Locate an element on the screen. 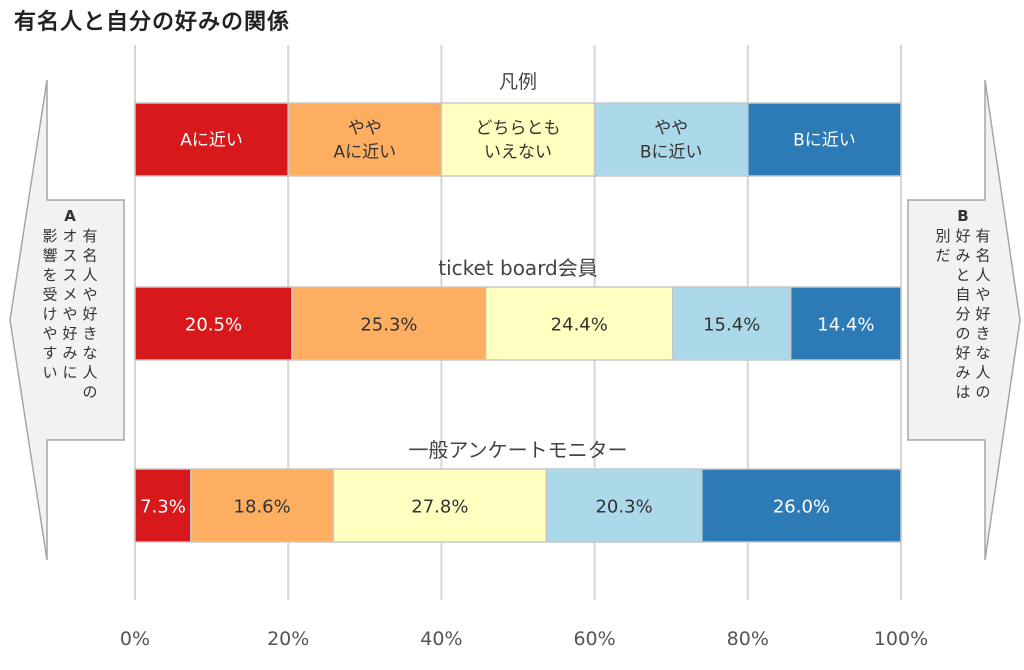 The width and height of the screenshot is (1024, 670). data-label: 26.0% is located at coordinates (801, 507).